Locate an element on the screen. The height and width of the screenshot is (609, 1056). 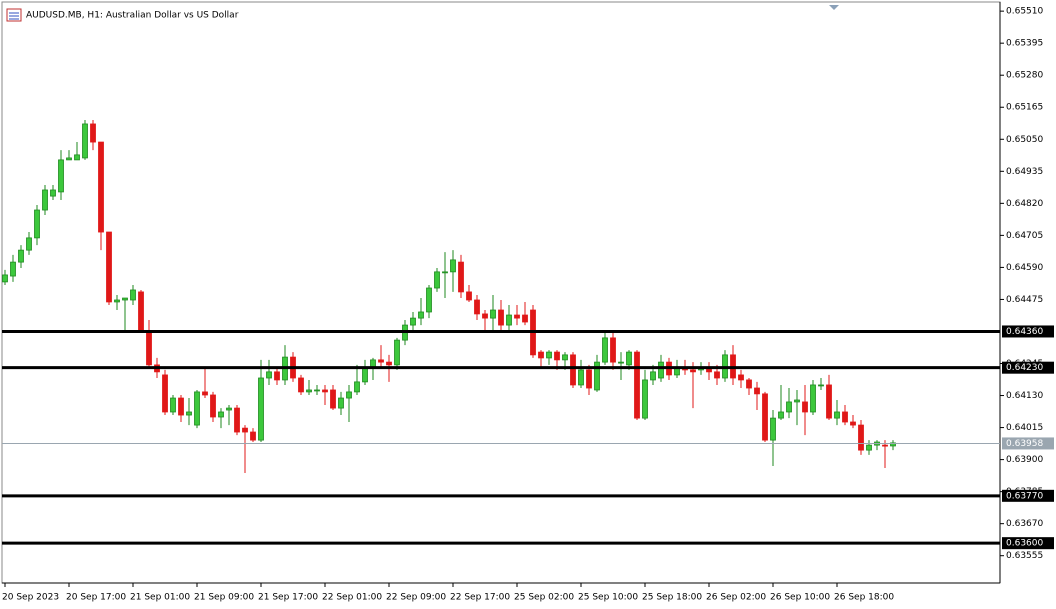
level-label: 0.63600 is located at coordinates (1024, 544).